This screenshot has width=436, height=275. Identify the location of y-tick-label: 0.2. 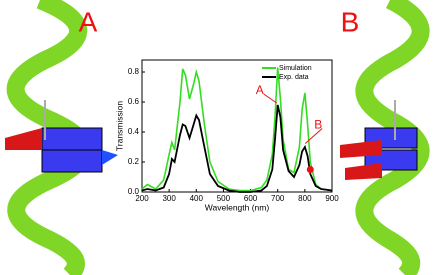
(134, 161).